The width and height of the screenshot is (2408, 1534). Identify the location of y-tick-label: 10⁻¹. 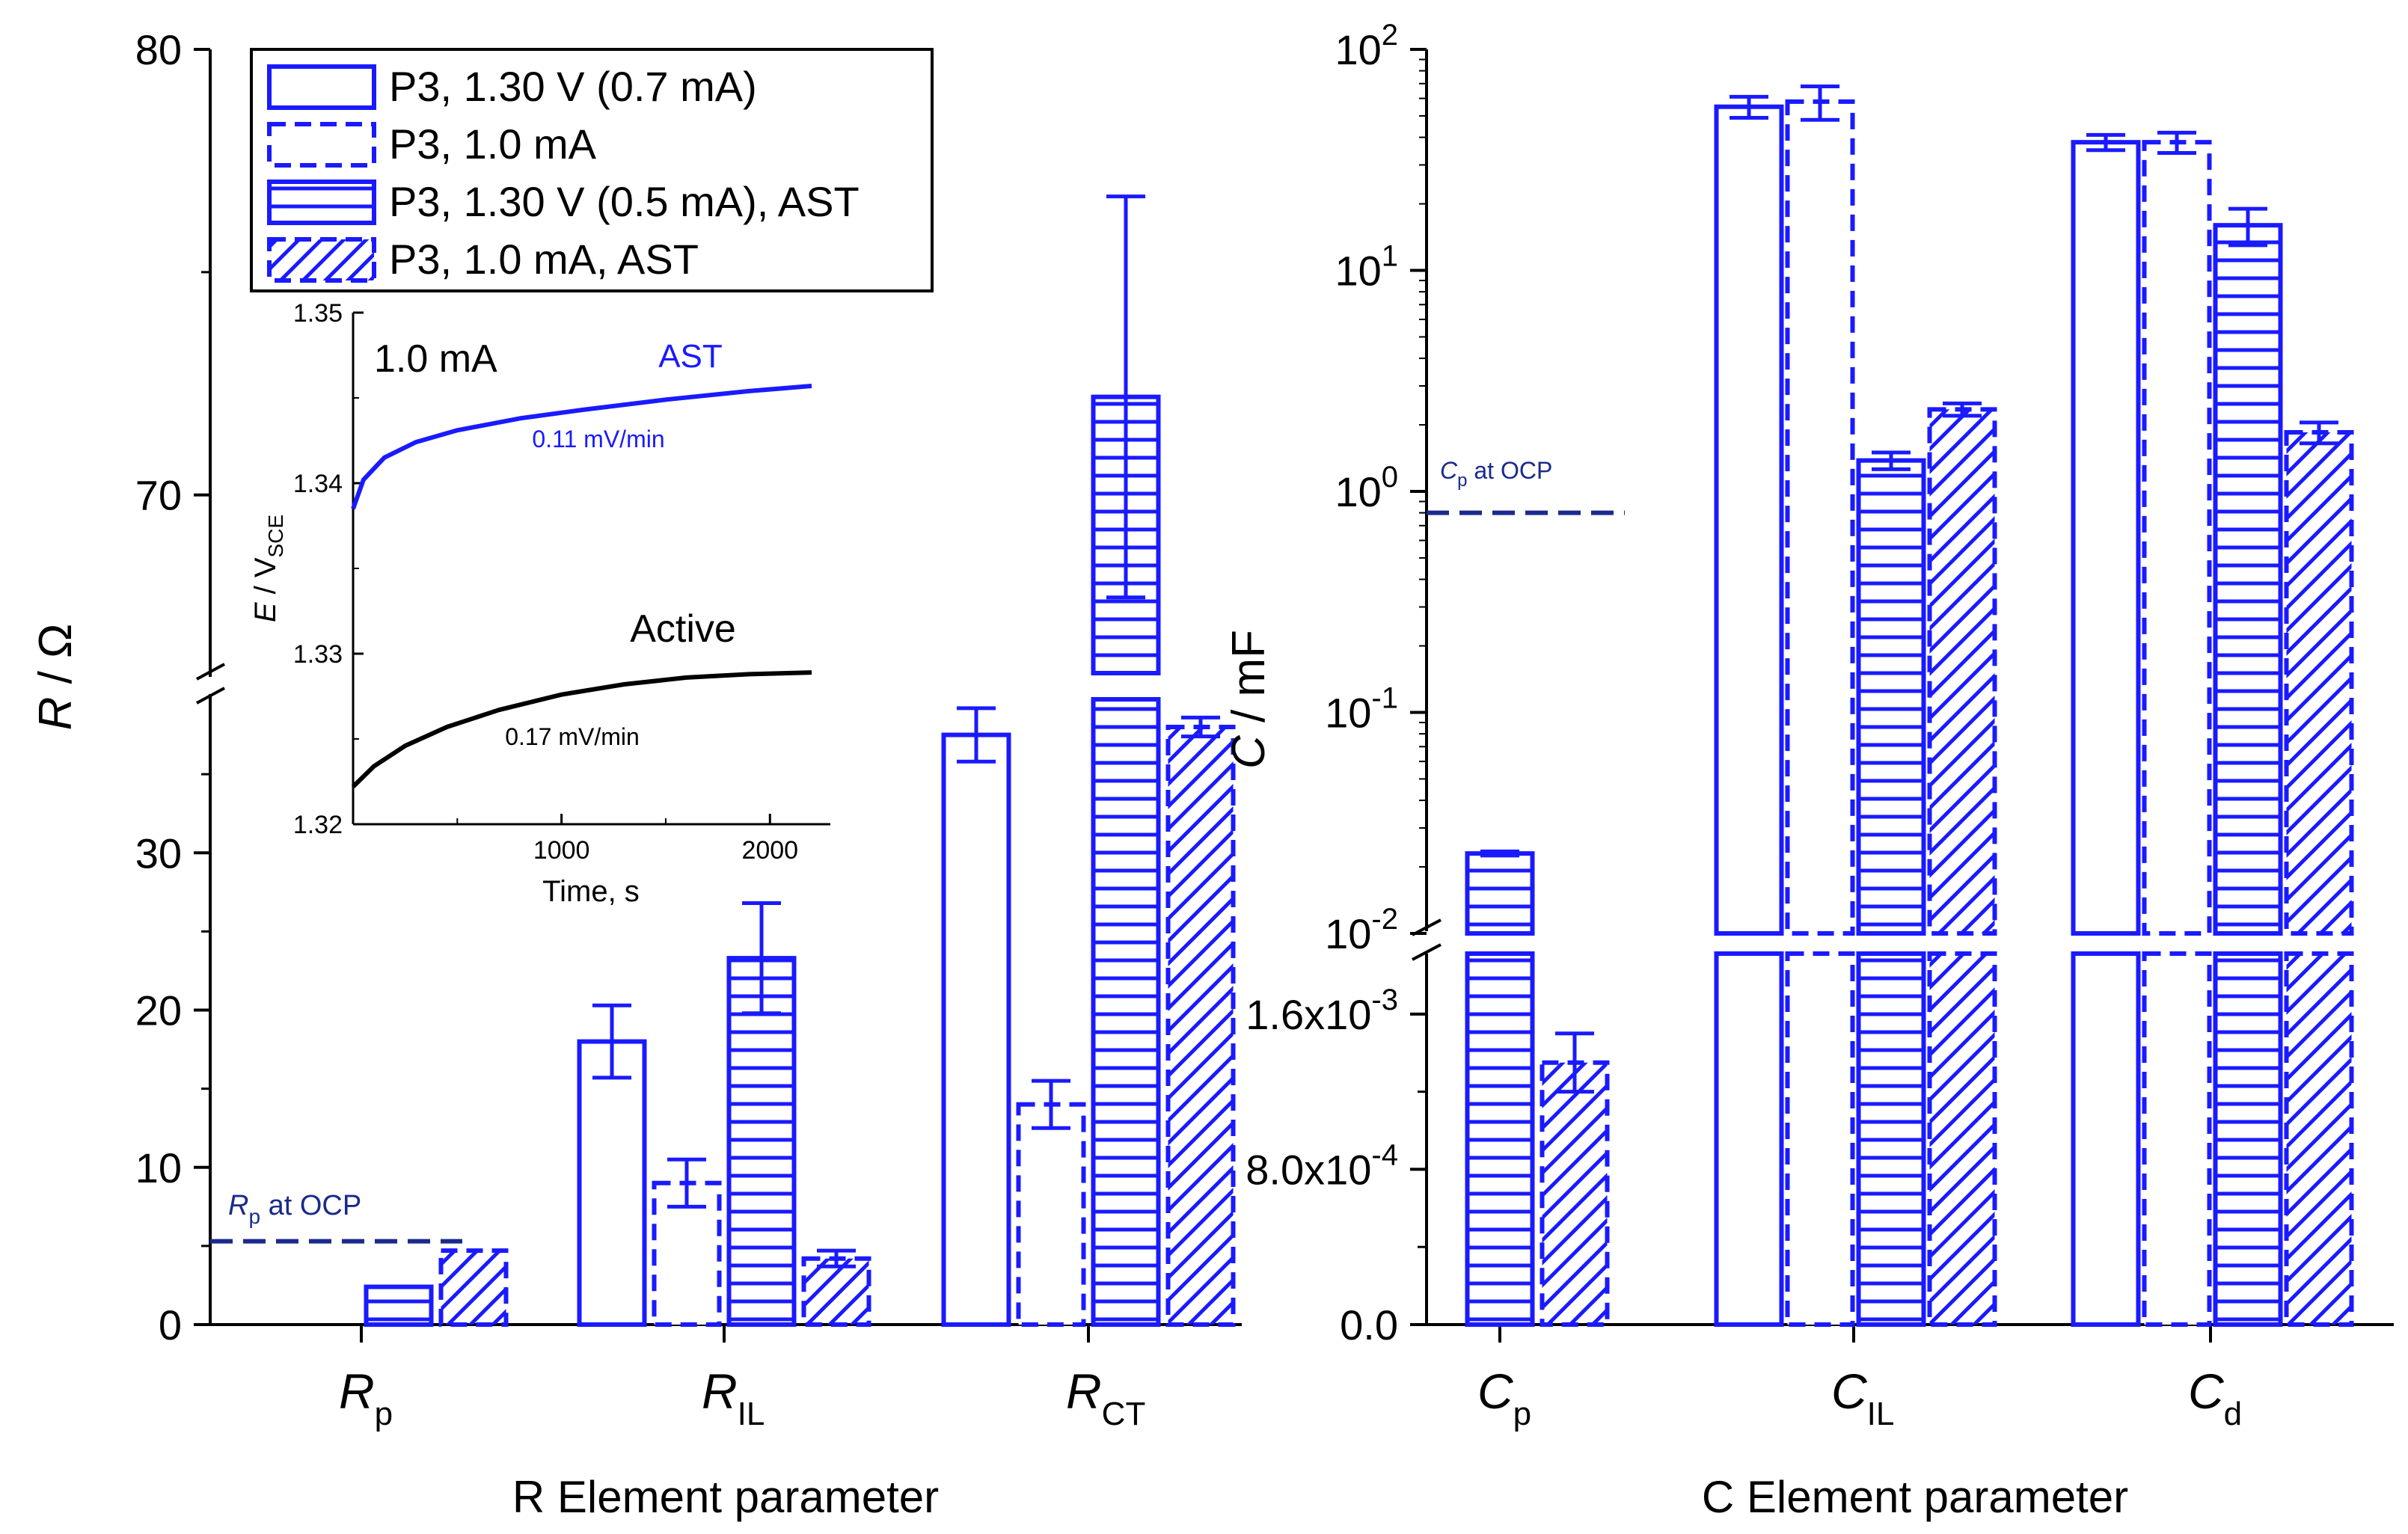
(1361, 709).